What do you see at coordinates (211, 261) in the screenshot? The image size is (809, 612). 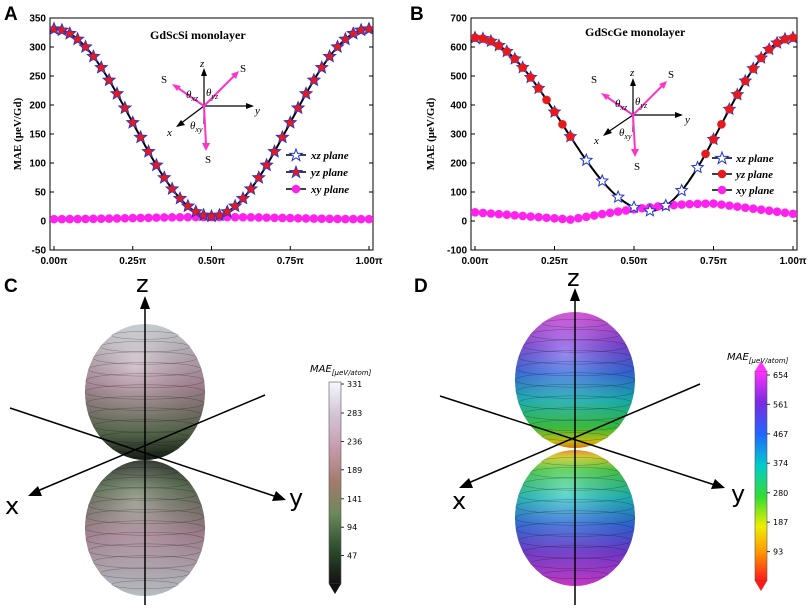 I see `x-tick-label: 0.50π` at bounding box center [211, 261].